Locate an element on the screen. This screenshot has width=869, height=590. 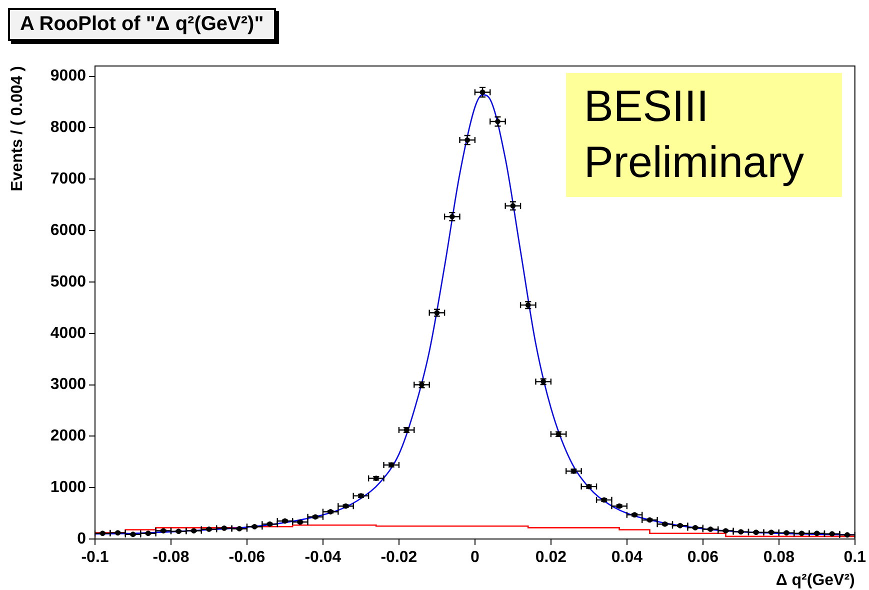
y-tick-label: 2000 is located at coordinates (68, 436).